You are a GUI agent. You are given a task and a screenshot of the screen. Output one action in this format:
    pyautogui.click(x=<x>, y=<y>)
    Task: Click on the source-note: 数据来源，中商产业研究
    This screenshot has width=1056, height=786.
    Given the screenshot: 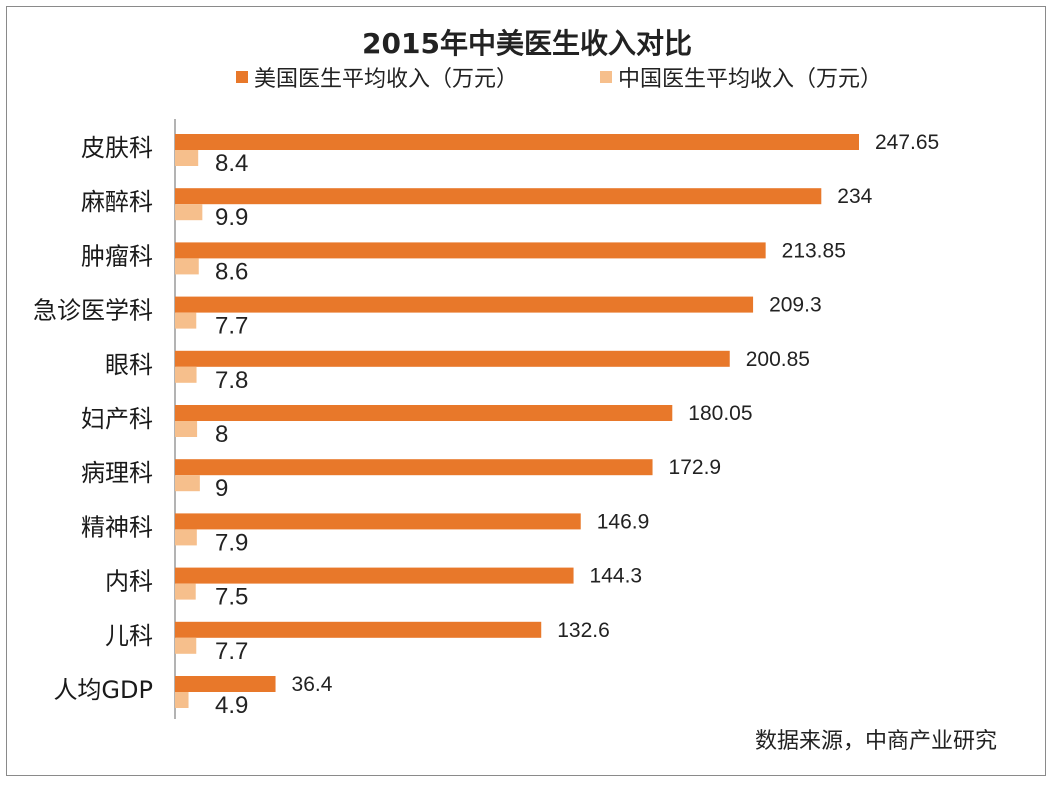 What is the action you would take?
    pyautogui.click(x=876, y=741)
    